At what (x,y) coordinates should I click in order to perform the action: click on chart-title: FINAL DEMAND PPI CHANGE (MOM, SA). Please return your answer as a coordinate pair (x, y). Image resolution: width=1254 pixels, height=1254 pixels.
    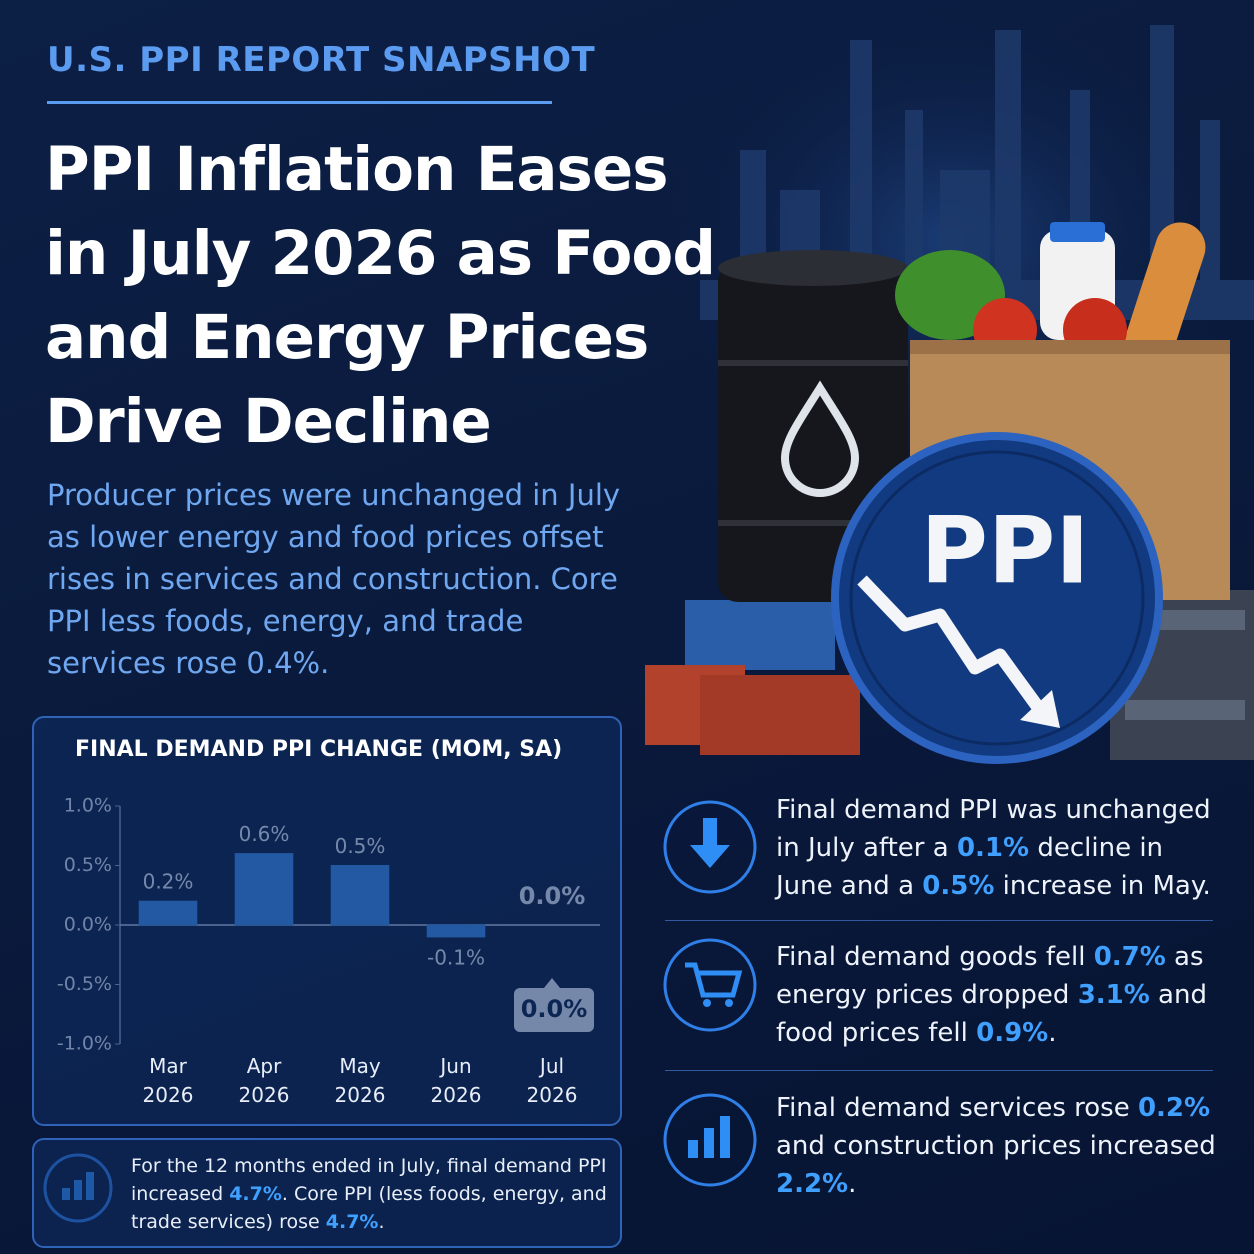
    Looking at the image, I should click on (319, 749).